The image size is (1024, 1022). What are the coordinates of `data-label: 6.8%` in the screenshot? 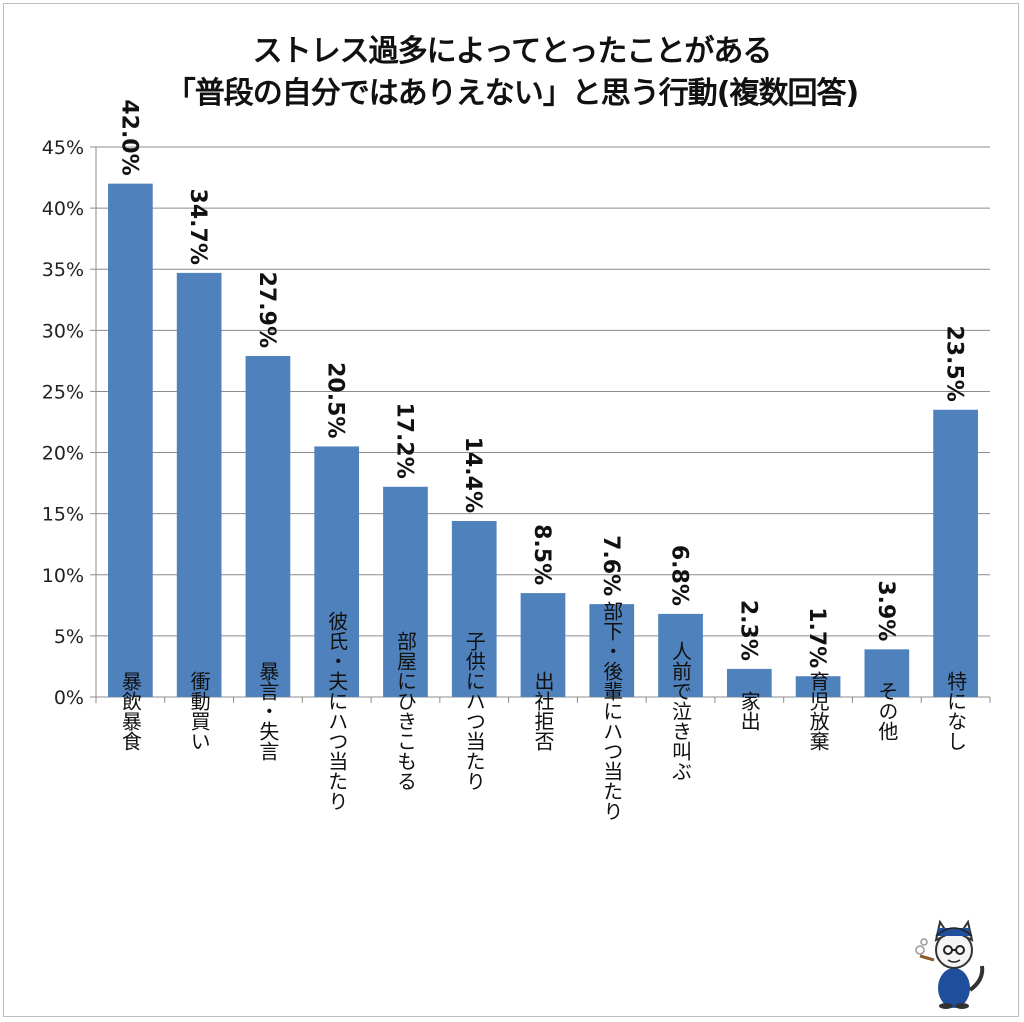 It's located at (679, 575).